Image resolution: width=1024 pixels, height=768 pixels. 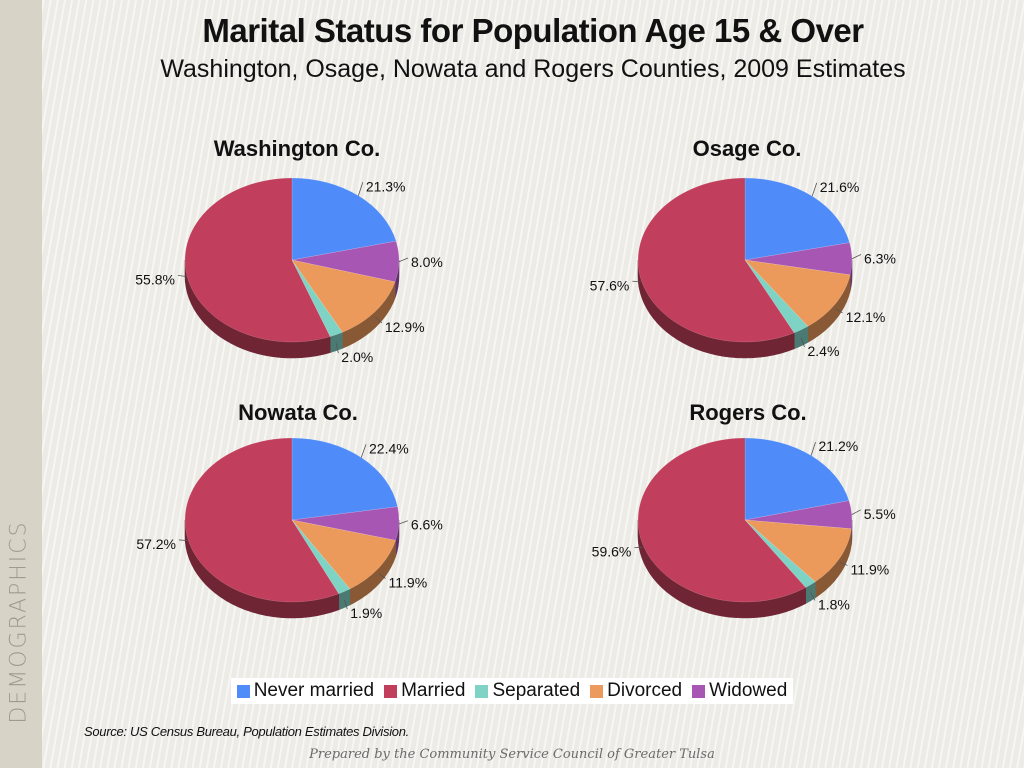 I want to click on legend-label-separated: Separated, so click(x=536, y=690).